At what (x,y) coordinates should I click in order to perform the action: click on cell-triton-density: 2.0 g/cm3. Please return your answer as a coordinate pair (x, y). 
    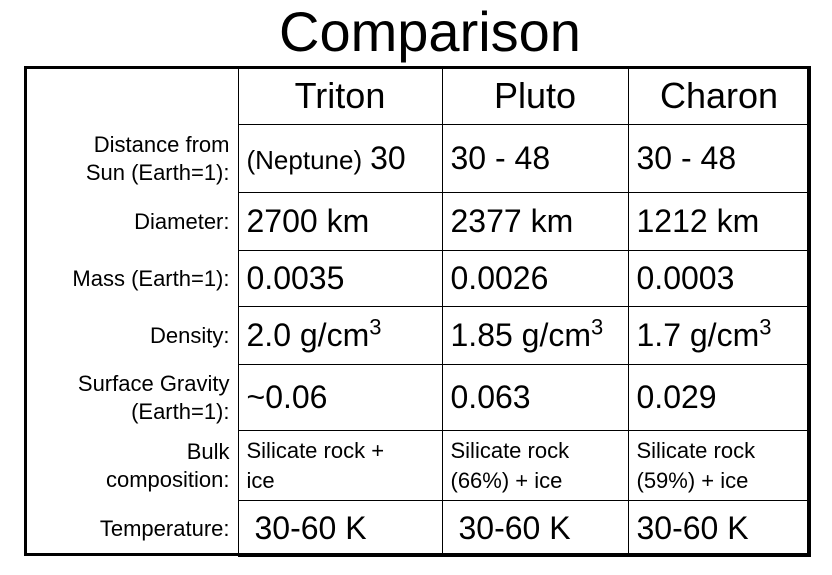
    Looking at the image, I should click on (340, 335).